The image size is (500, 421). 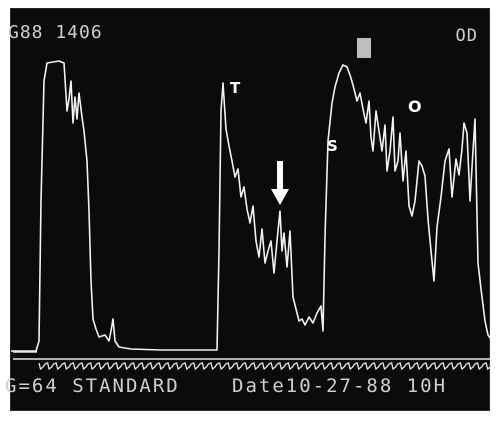 I want to click on footer-date: Date10-27-88 10H, so click(x=340, y=386).